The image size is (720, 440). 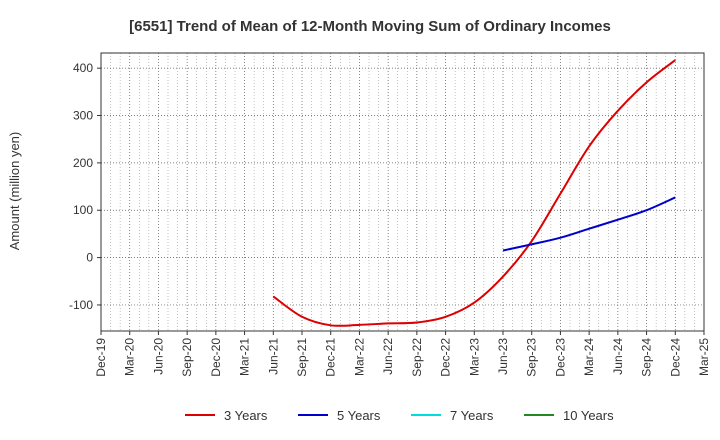 I want to click on x-tick-label: Sep-24, so click(x=647, y=357).